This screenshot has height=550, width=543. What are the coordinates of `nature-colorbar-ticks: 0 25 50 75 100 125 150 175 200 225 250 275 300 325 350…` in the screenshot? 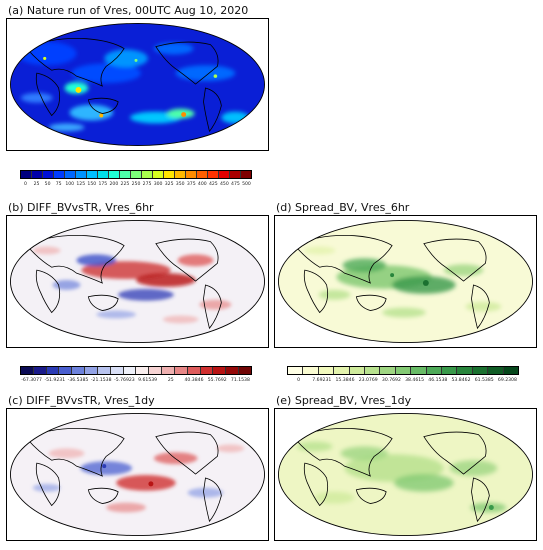 It's located at (136, 186).